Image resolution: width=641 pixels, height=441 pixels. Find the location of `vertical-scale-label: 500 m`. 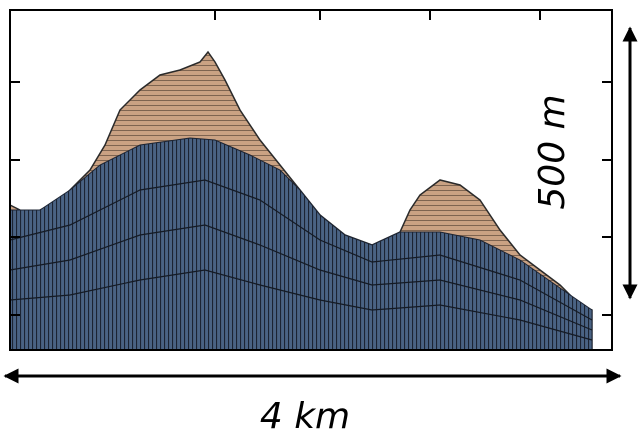

vertical-scale-label: 500 m is located at coordinates (552, 151).